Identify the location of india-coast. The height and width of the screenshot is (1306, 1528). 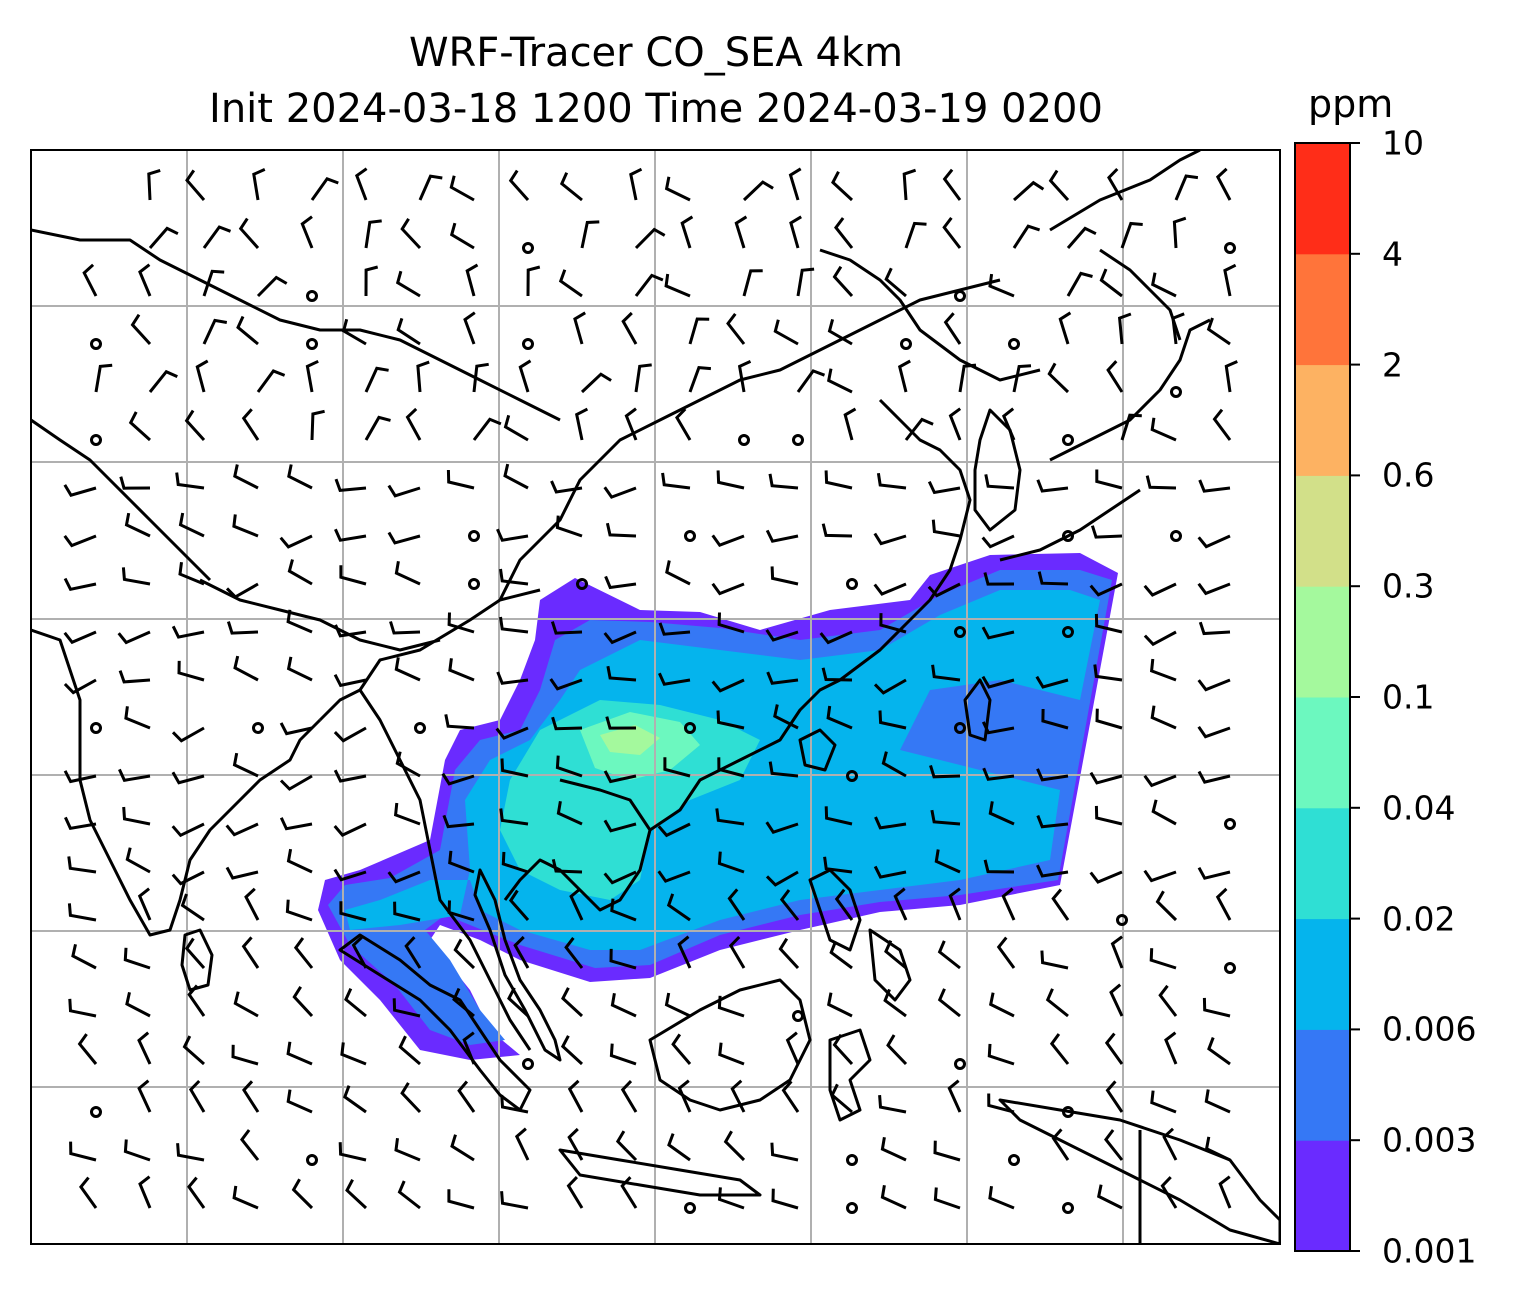
(176, 782).